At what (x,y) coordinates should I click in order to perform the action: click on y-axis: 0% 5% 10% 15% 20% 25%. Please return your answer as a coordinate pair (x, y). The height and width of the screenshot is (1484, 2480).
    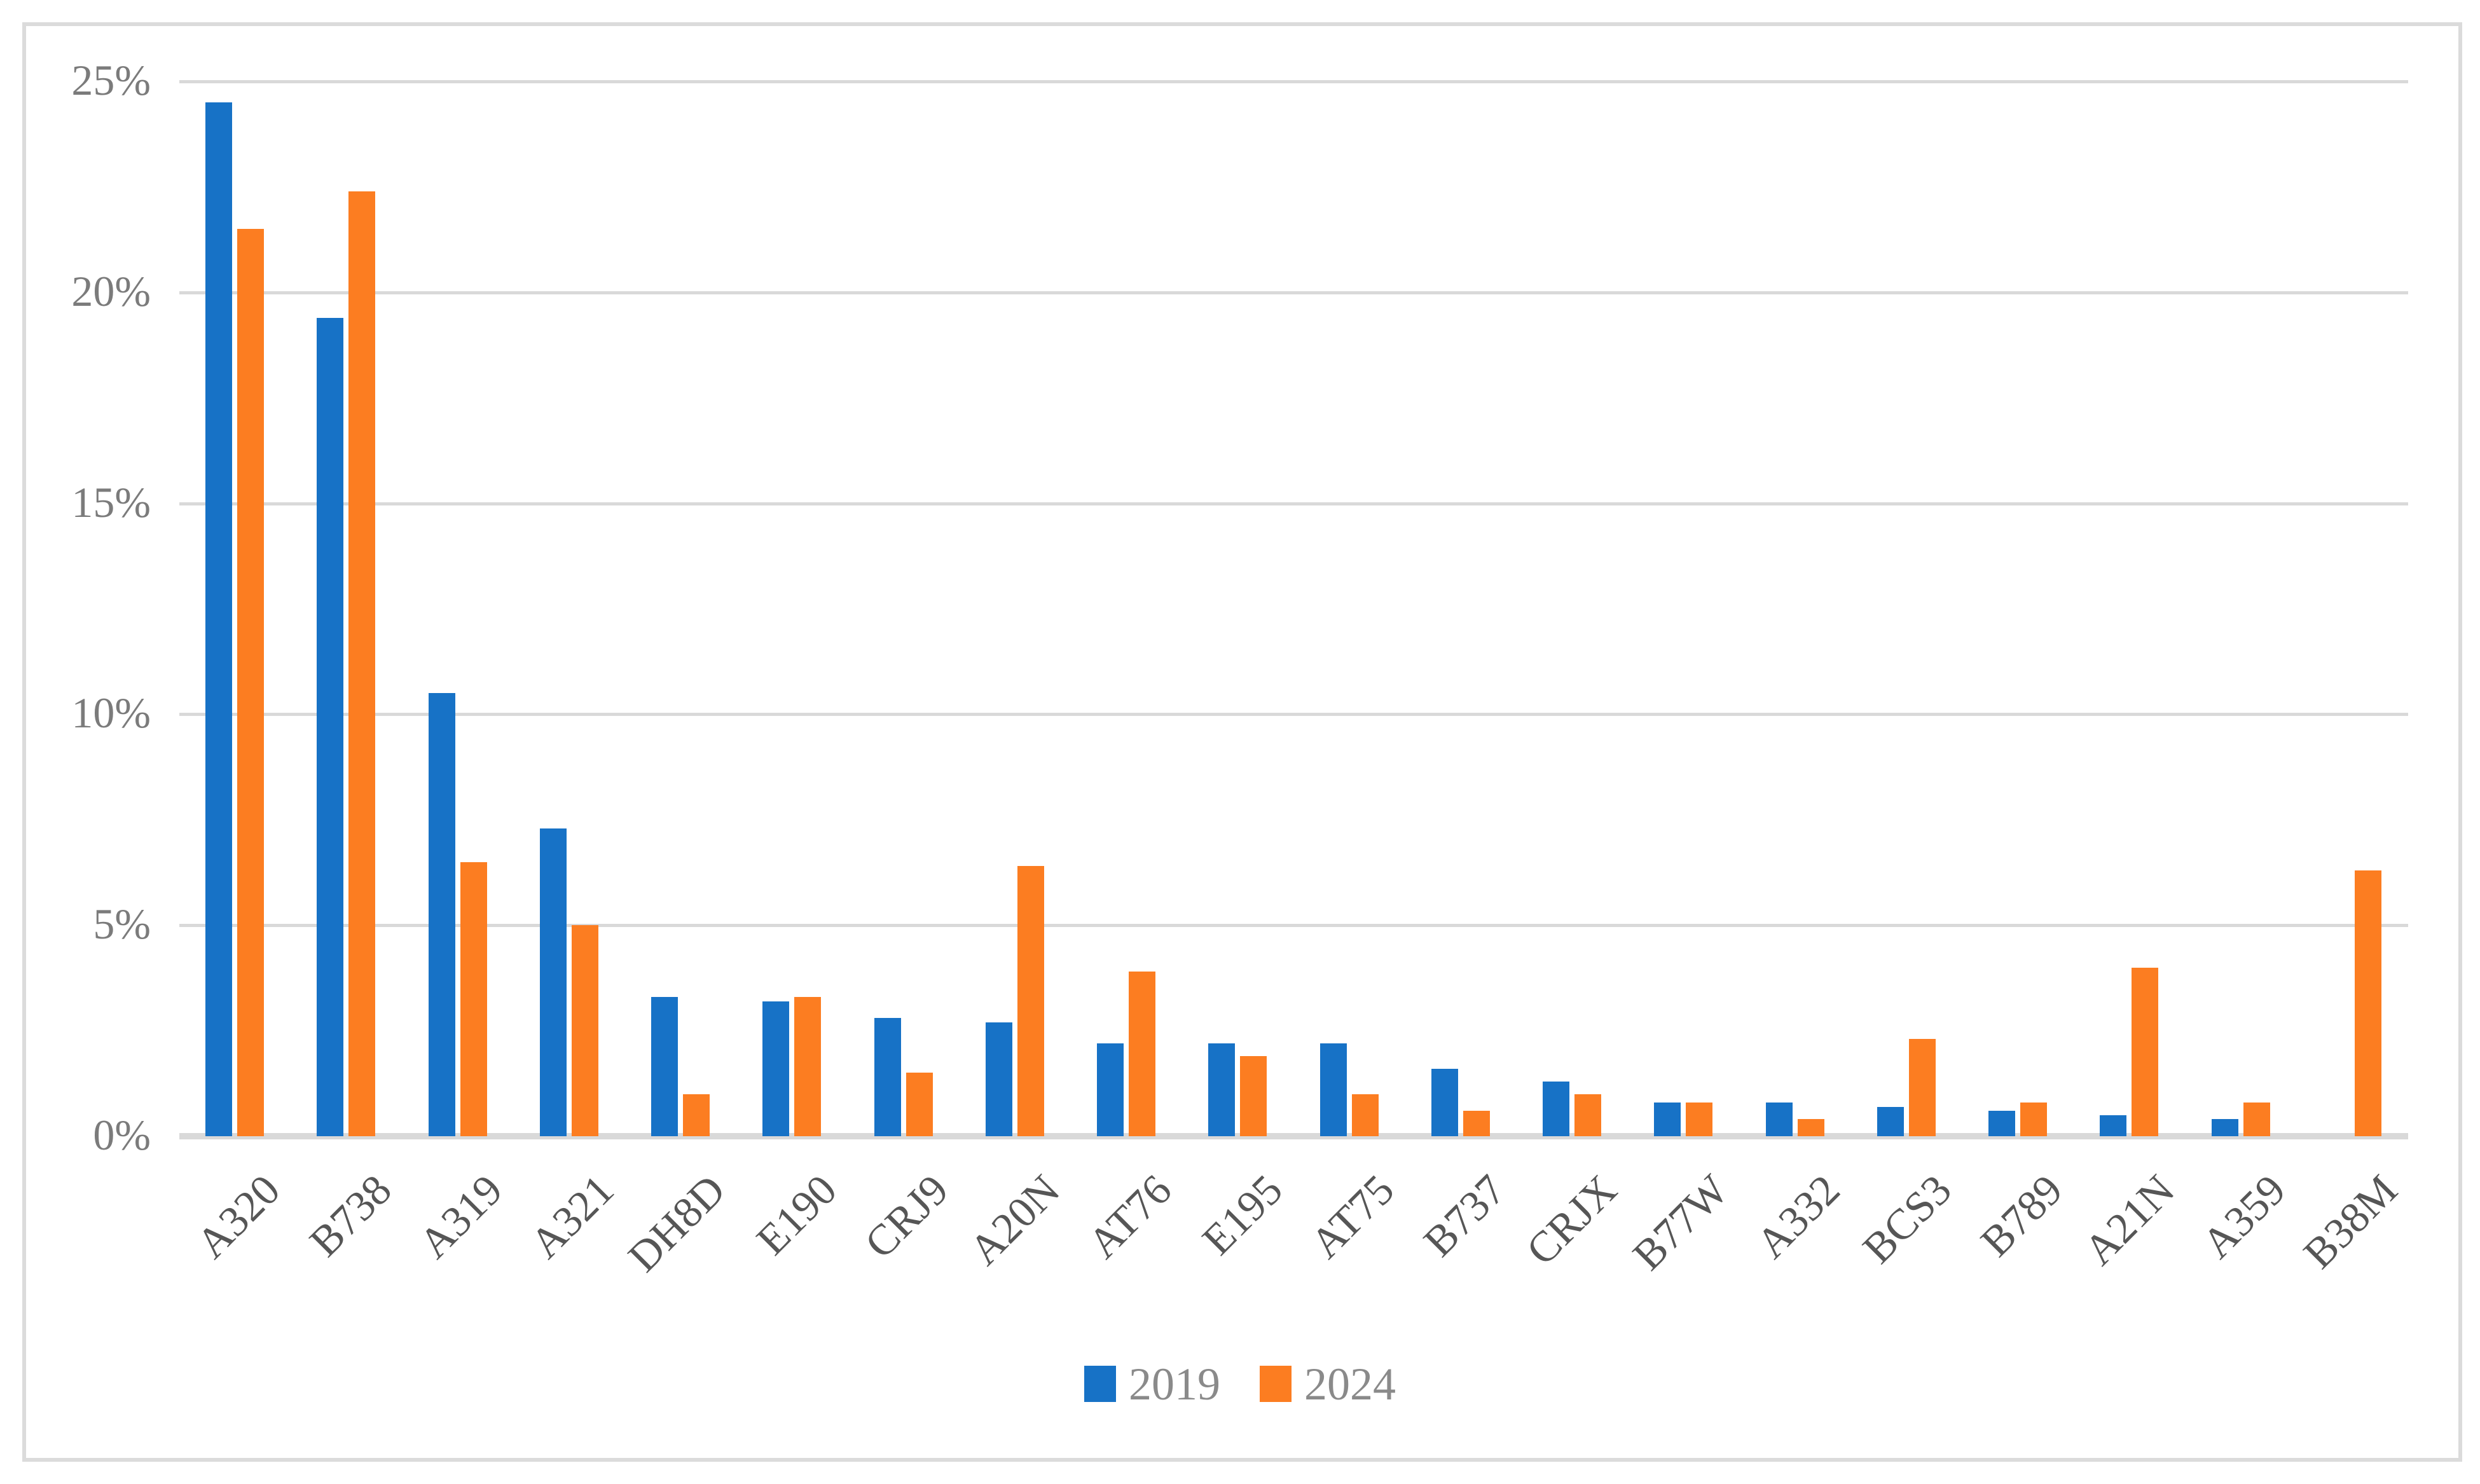
    Looking at the image, I should click on (75, 607).